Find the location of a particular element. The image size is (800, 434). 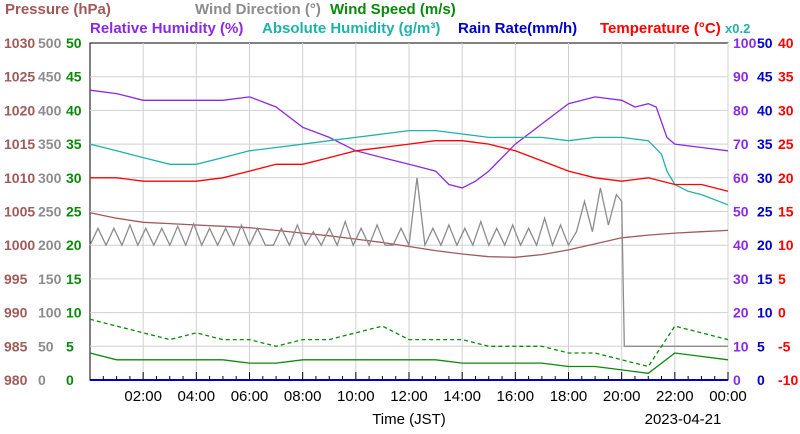

legend-row2-item-1: Absolute Humidity (g/m³) is located at coordinates (351, 28).